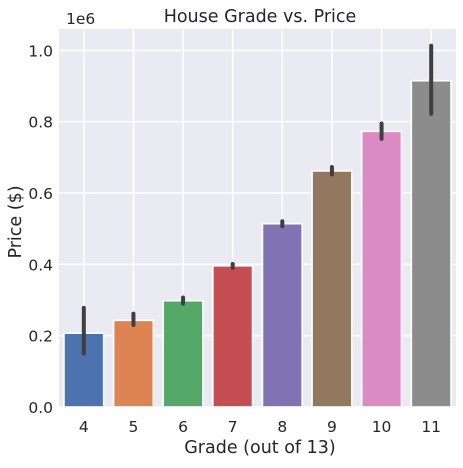 The width and height of the screenshot is (463, 468). Describe the element at coordinates (16, 221) in the screenshot. I see `y-axis-label: Price ($)` at that location.